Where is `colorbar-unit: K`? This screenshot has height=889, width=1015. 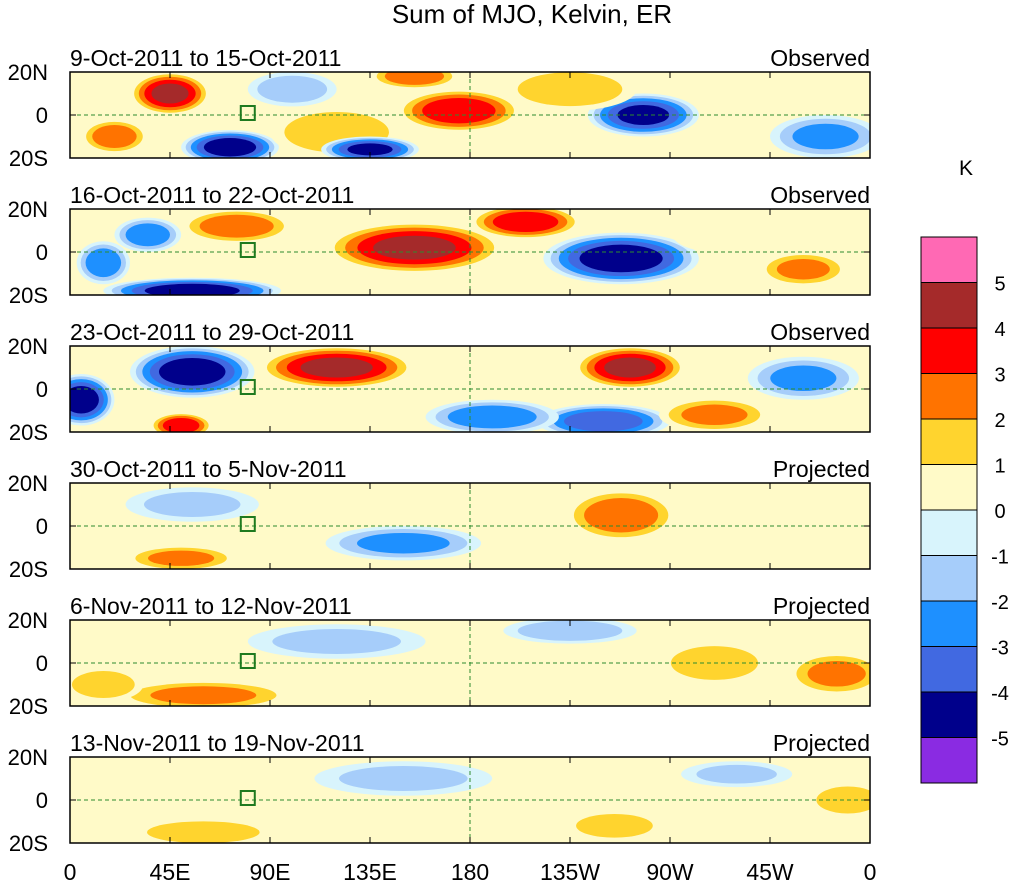
colorbar-unit: K is located at coordinates (966, 168).